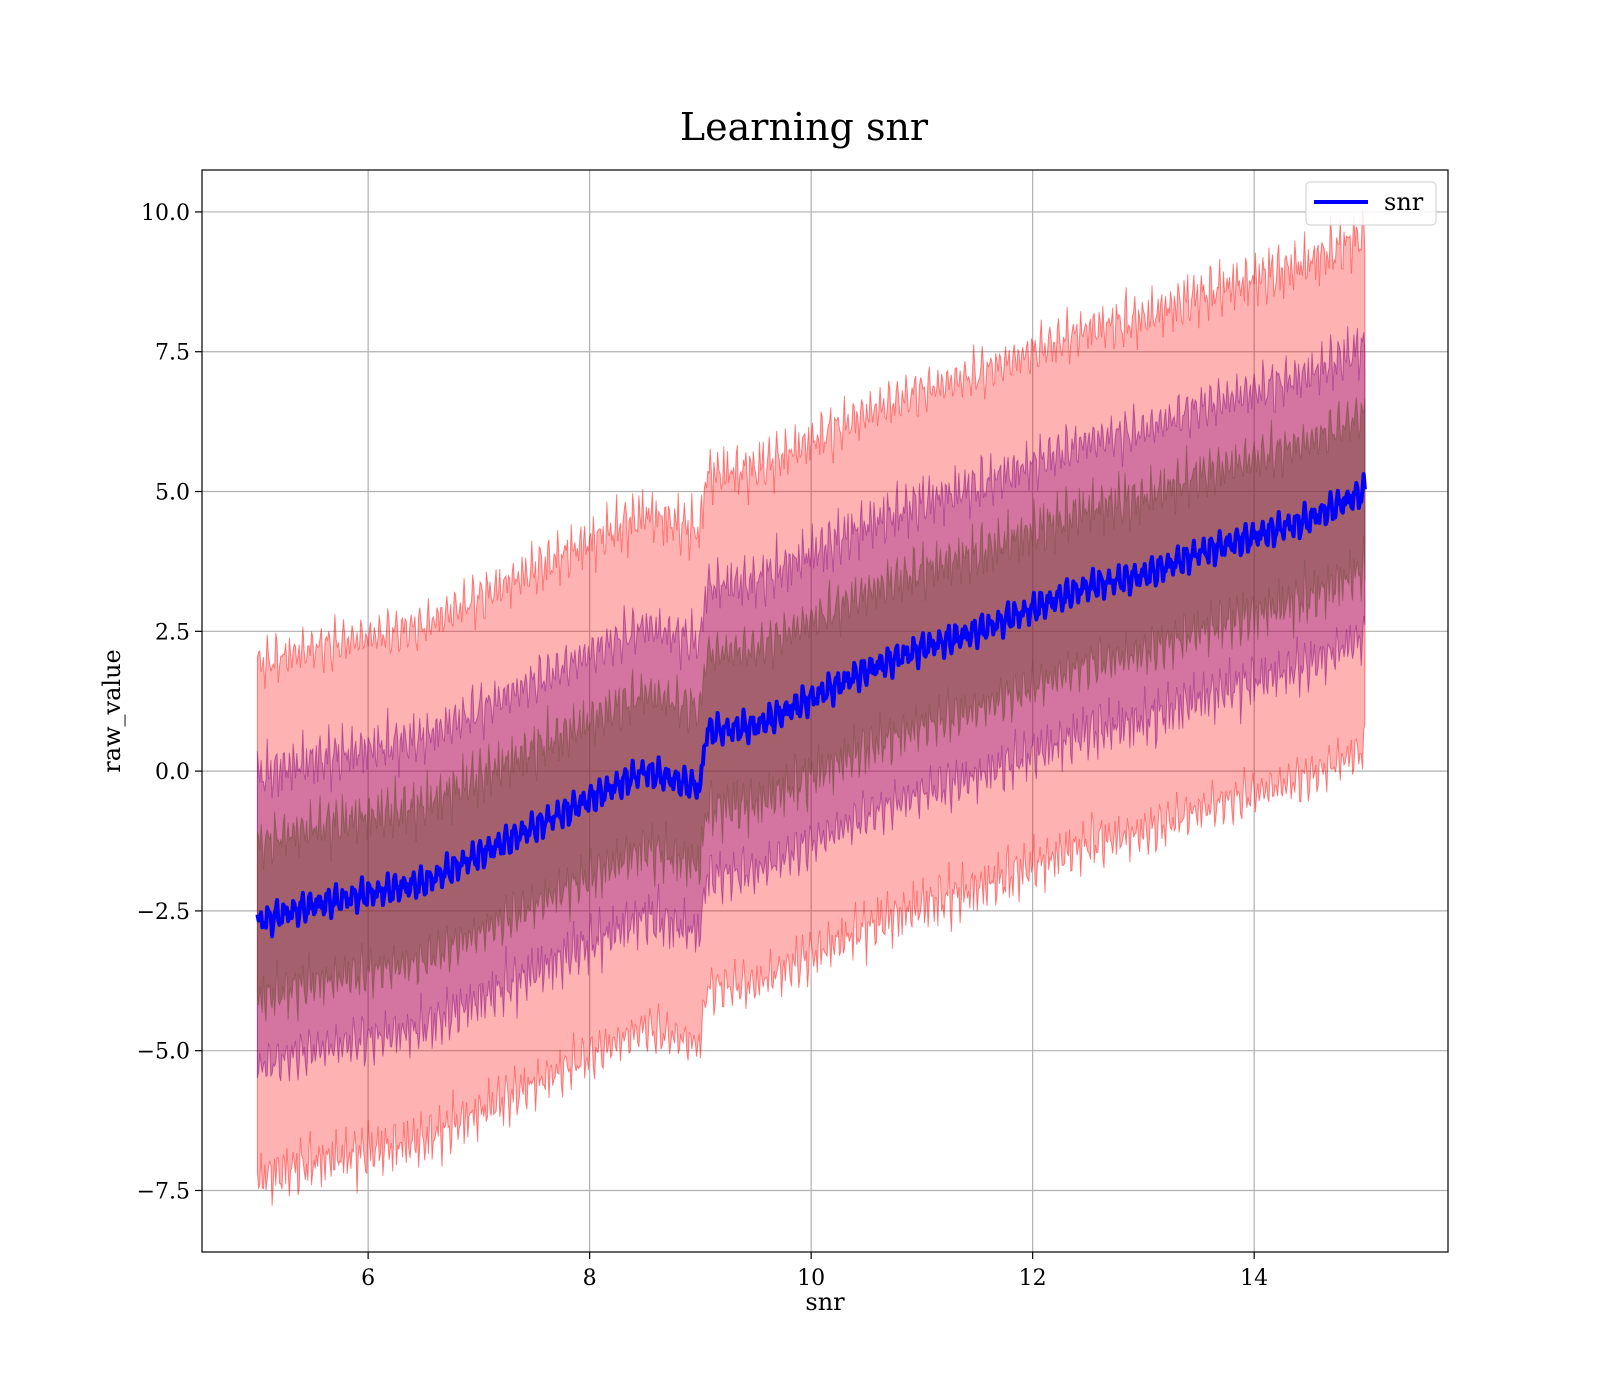 The image size is (1600, 1400). Describe the element at coordinates (590, 1278) in the screenshot. I see `x-tick-label: 8` at that location.